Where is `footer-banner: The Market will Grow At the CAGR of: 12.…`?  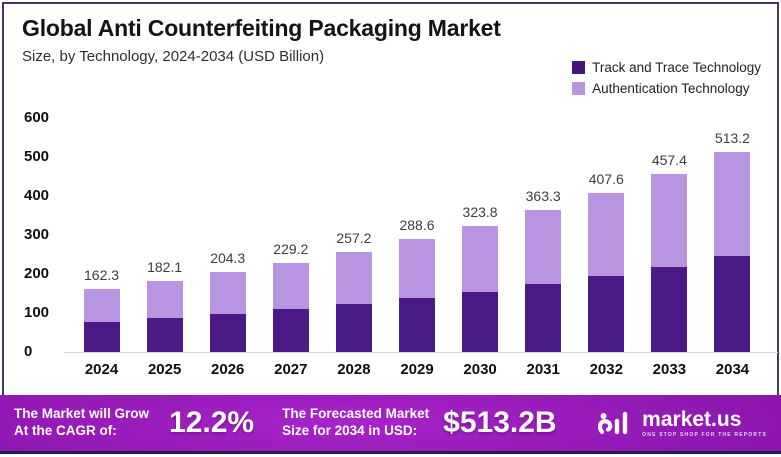 footer-banner: The Market will Grow At the CAGR of: 12.… is located at coordinates (390, 423).